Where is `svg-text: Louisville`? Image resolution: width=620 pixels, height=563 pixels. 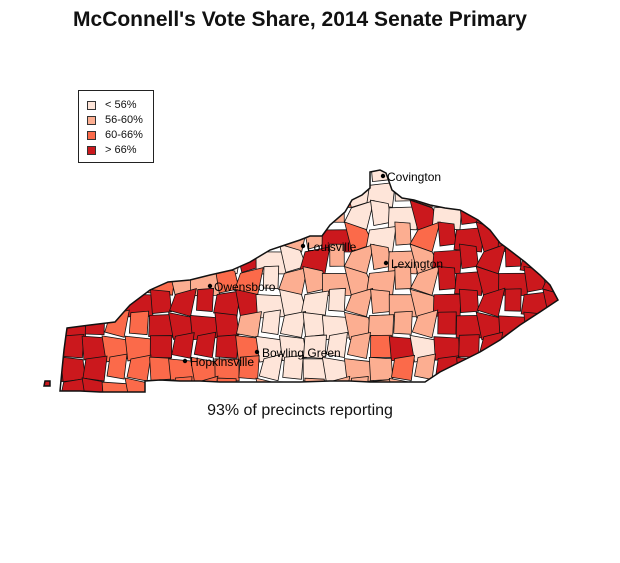 svg-text: Louisville is located at coordinates (332, 247).